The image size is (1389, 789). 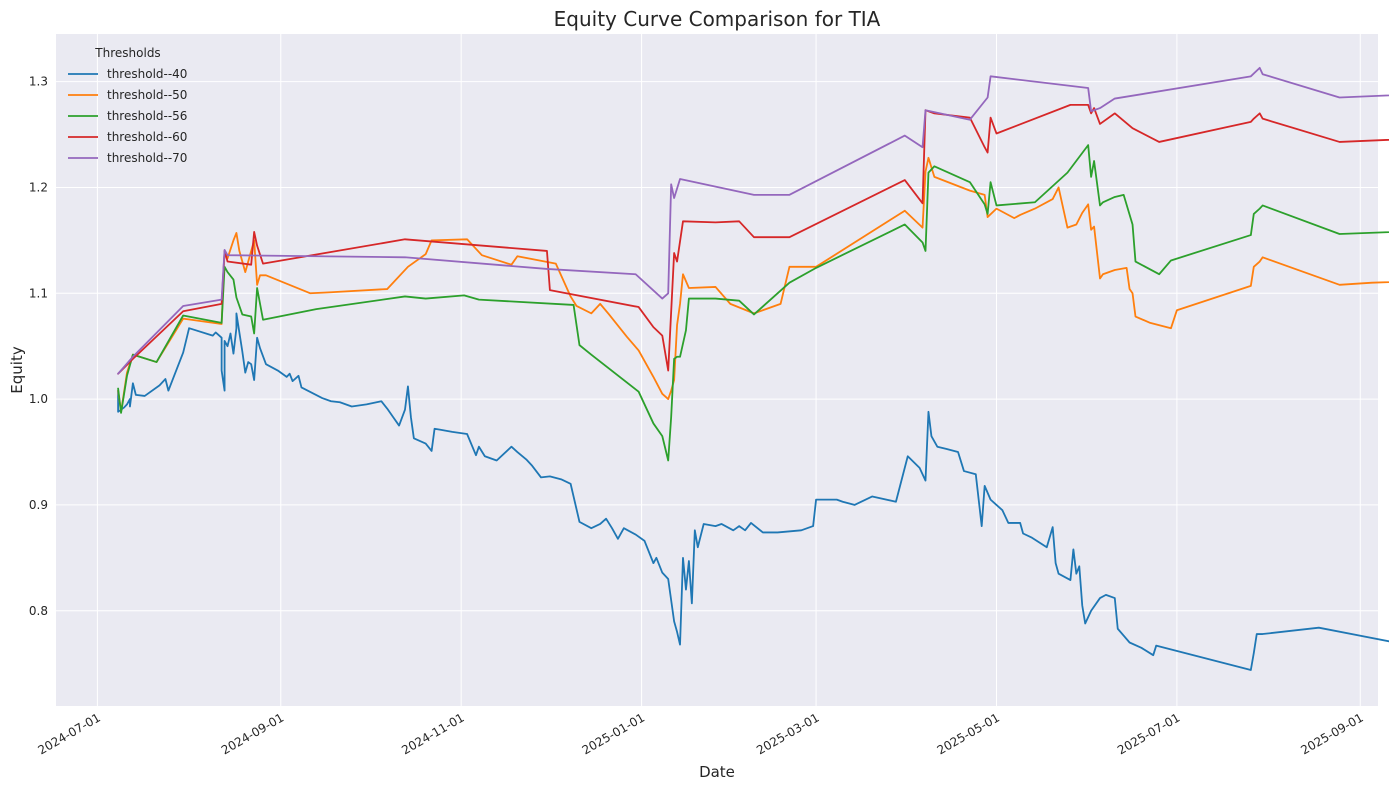 What do you see at coordinates (68, 733) in the screenshot?
I see `x-tick-label: 2024-07-01` at bounding box center [68, 733].